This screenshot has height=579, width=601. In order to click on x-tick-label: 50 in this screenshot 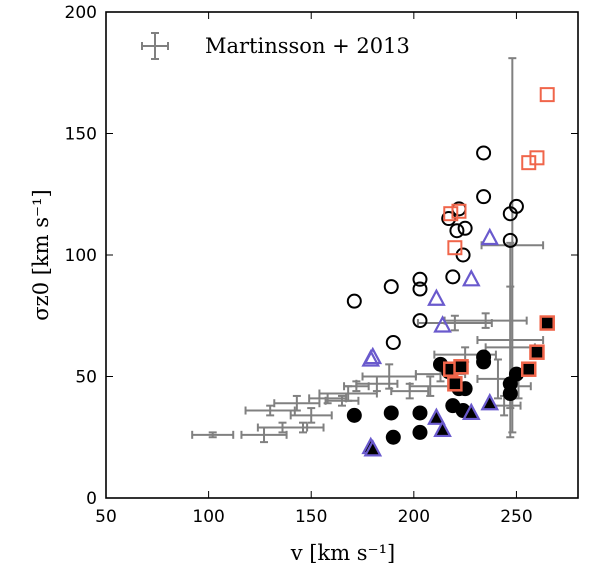, I will do `click(106, 517)`.